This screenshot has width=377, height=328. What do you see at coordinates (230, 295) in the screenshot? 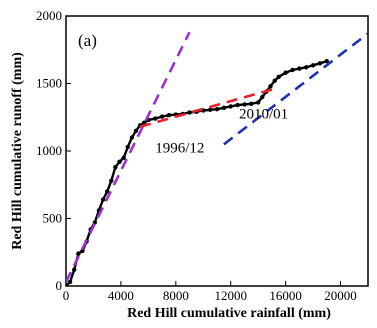
I see `x-tick-label-3: 12000` at bounding box center [230, 295].